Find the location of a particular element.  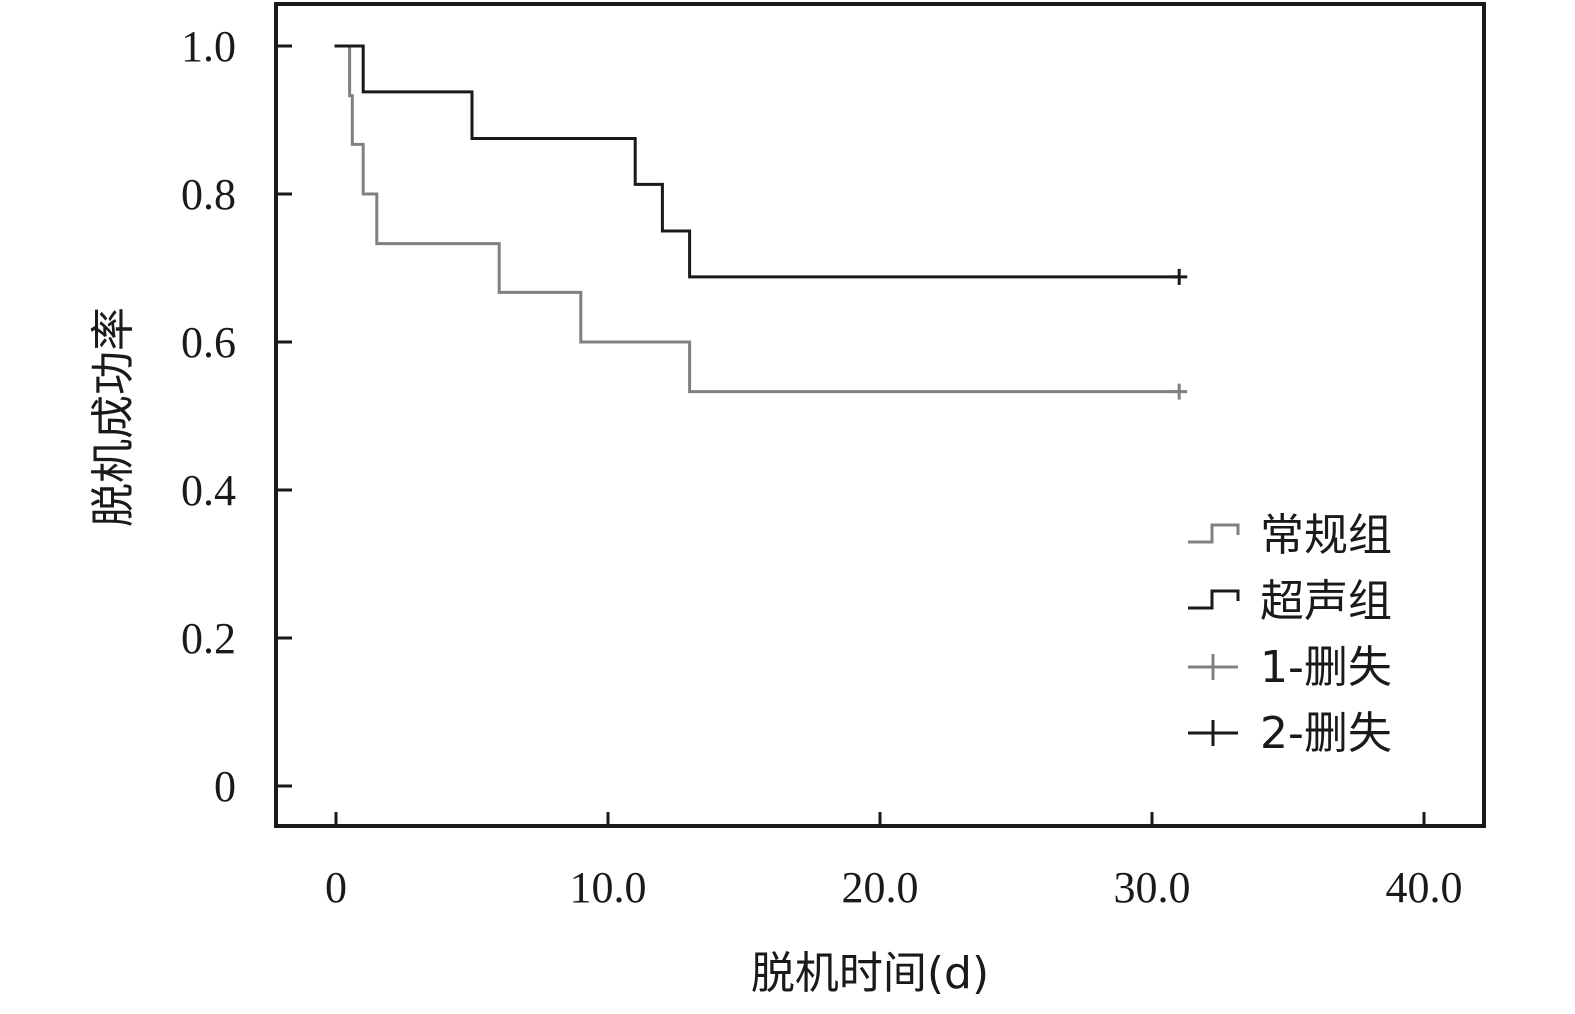

legend-label: 常规组 is located at coordinates (1326, 535).